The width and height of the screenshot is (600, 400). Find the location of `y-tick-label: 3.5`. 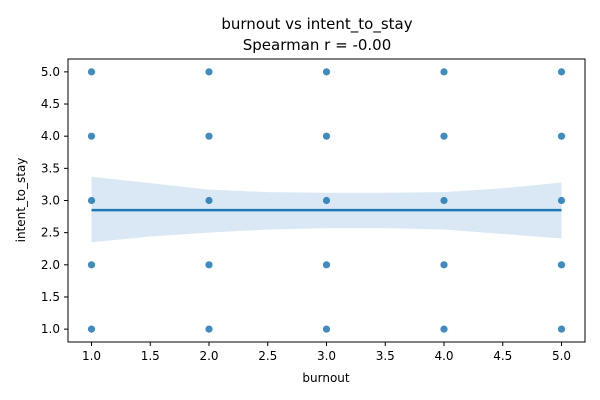

y-tick-label: 3.5 is located at coordinates (50, 168).